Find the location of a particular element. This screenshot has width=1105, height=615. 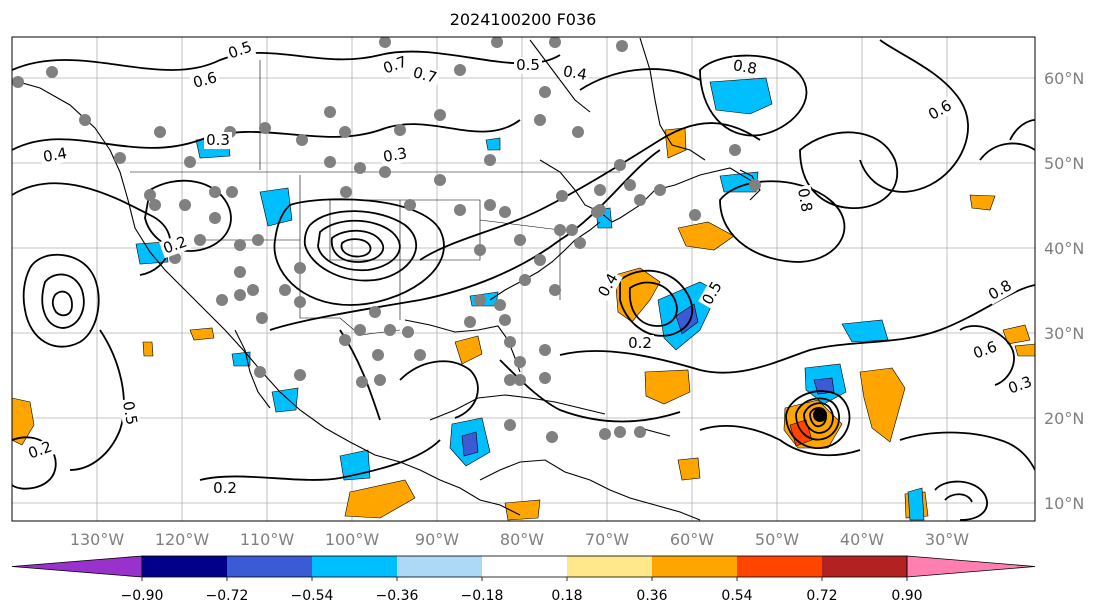

longitude-label: 70°W is located at coordinates (607, 539).